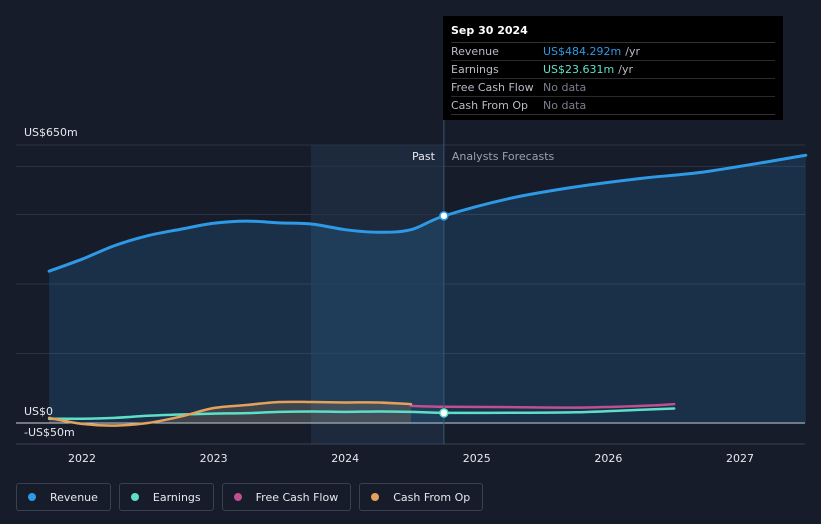 Image resolution: width=821 pixels, height=524 pixels. I want to click on x-tick-label: 2022, so click(82, 458).